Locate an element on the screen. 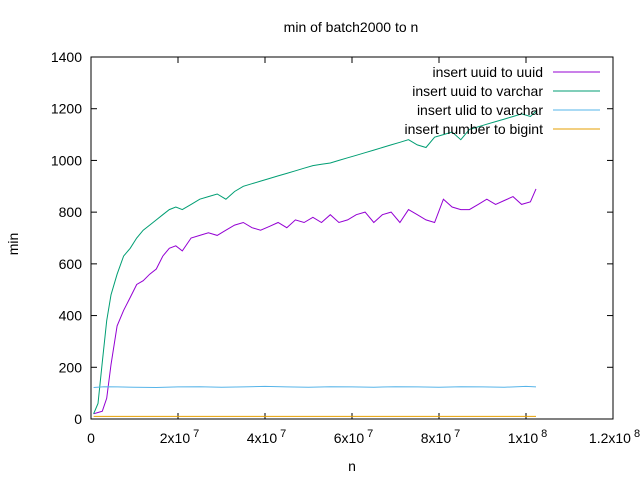  y-tick-label: 0 is located at coordinates (78, 419).